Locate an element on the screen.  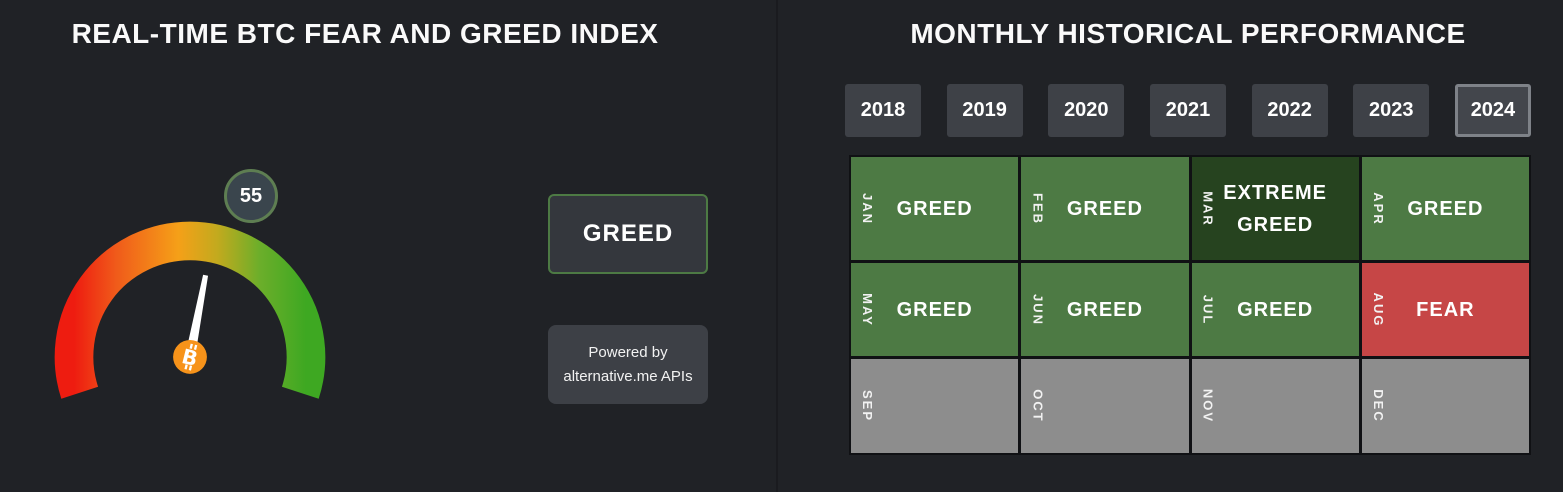
month-cell-sep: SEP is located at coordinates (935, 406).